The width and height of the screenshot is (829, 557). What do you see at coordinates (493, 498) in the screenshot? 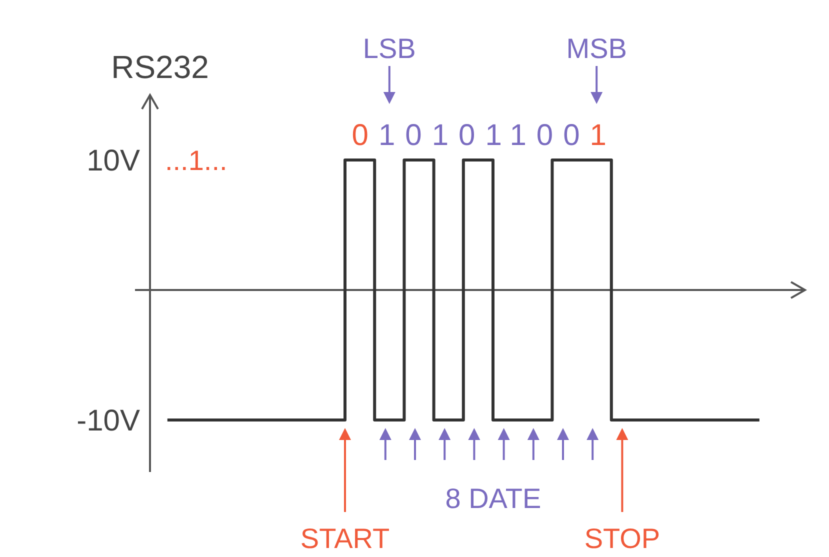
I see `text: 8 DATE` at bounding box center [493, 498].